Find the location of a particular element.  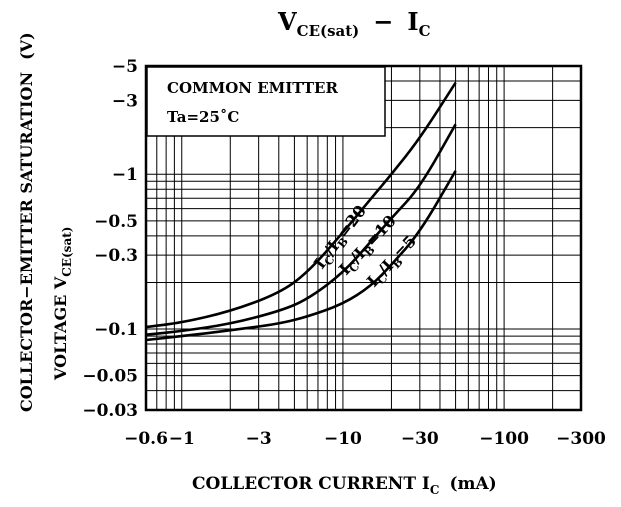

x-axis-label-sub: C is located at coordinates (435, 490).